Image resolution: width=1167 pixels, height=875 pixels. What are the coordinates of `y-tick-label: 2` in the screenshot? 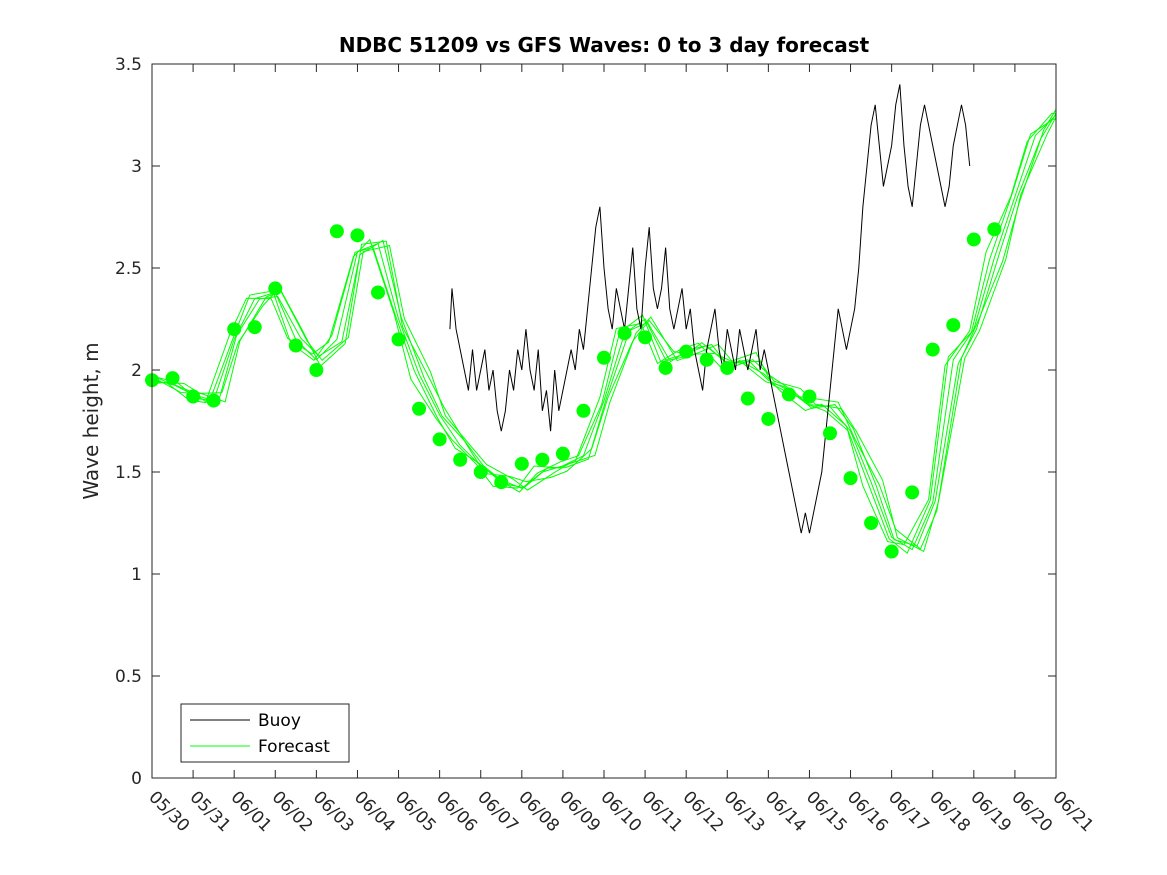 It's located at (136, 371).